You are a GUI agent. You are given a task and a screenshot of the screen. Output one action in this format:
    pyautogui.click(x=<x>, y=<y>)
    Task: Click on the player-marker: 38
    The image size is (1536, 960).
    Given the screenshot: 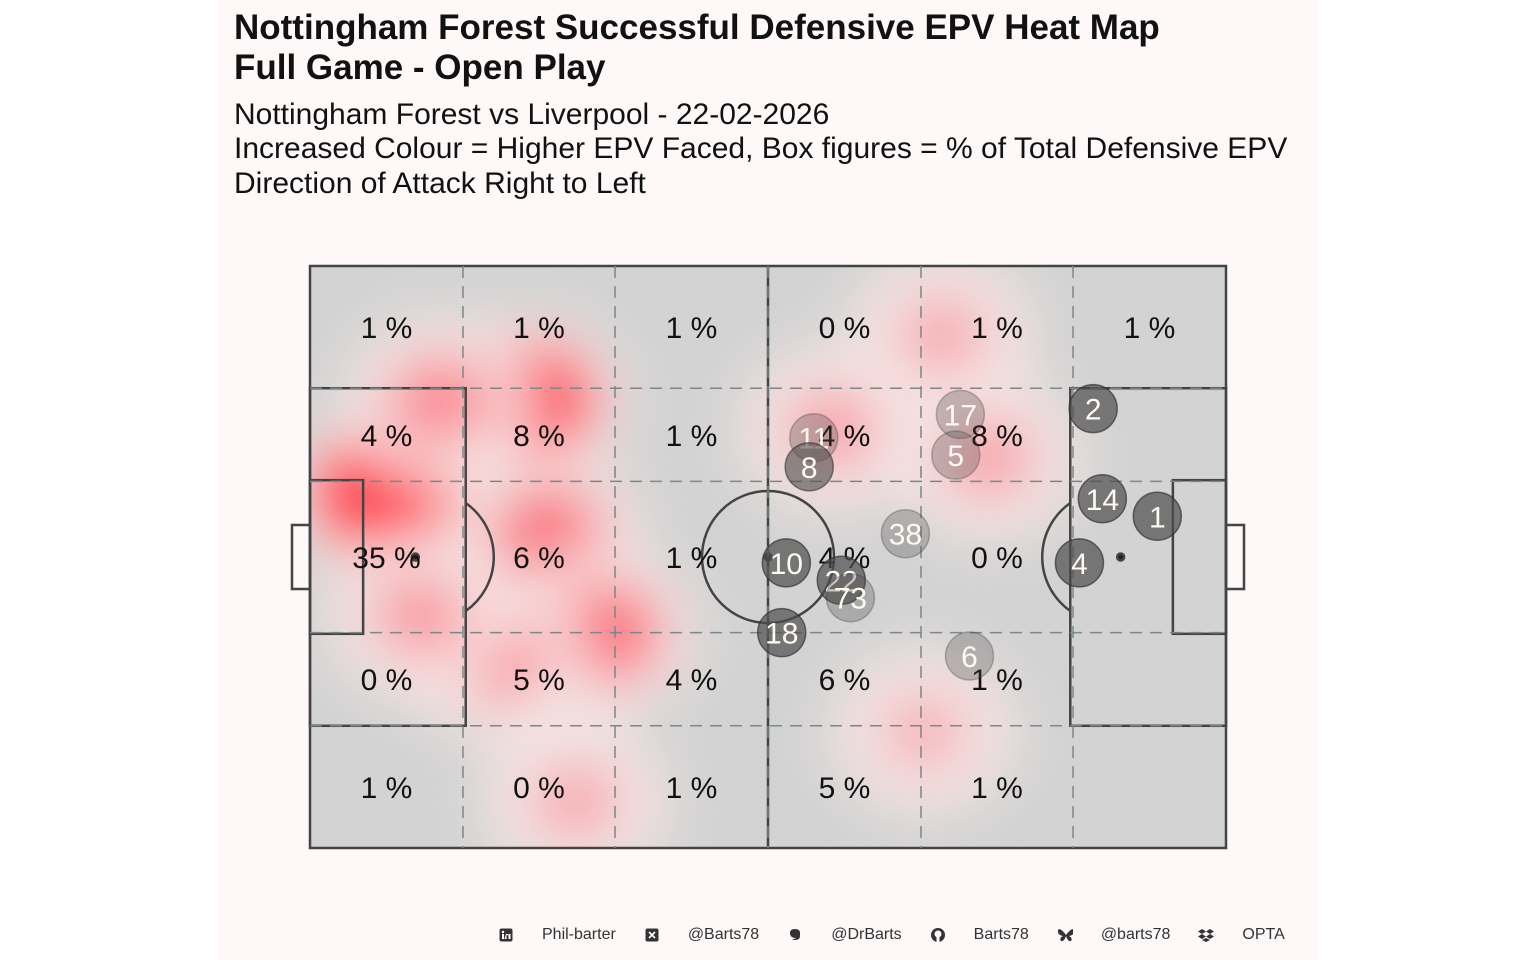 What is the action you would take?
    pyautogui.click(x=905, y=533)
    